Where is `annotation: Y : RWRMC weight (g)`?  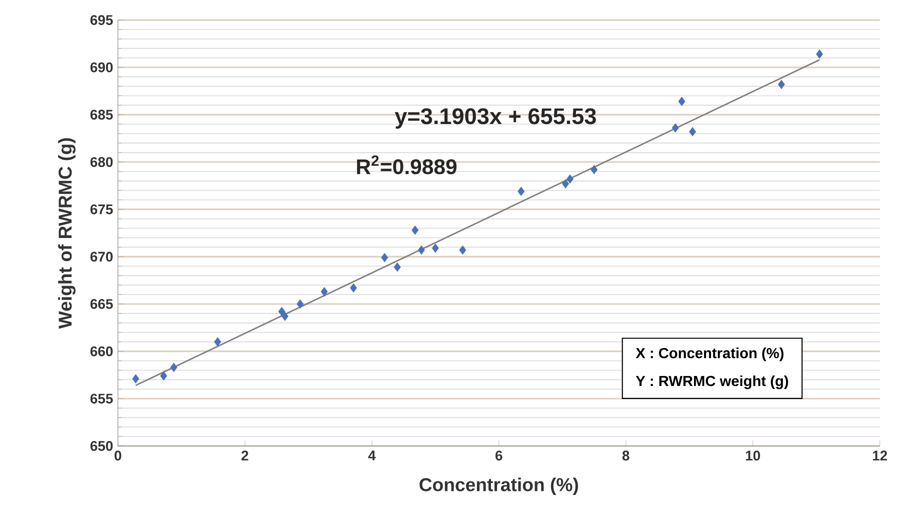 annotation: Y : RWRMC weight (g) is located at coordinates (712, 382).